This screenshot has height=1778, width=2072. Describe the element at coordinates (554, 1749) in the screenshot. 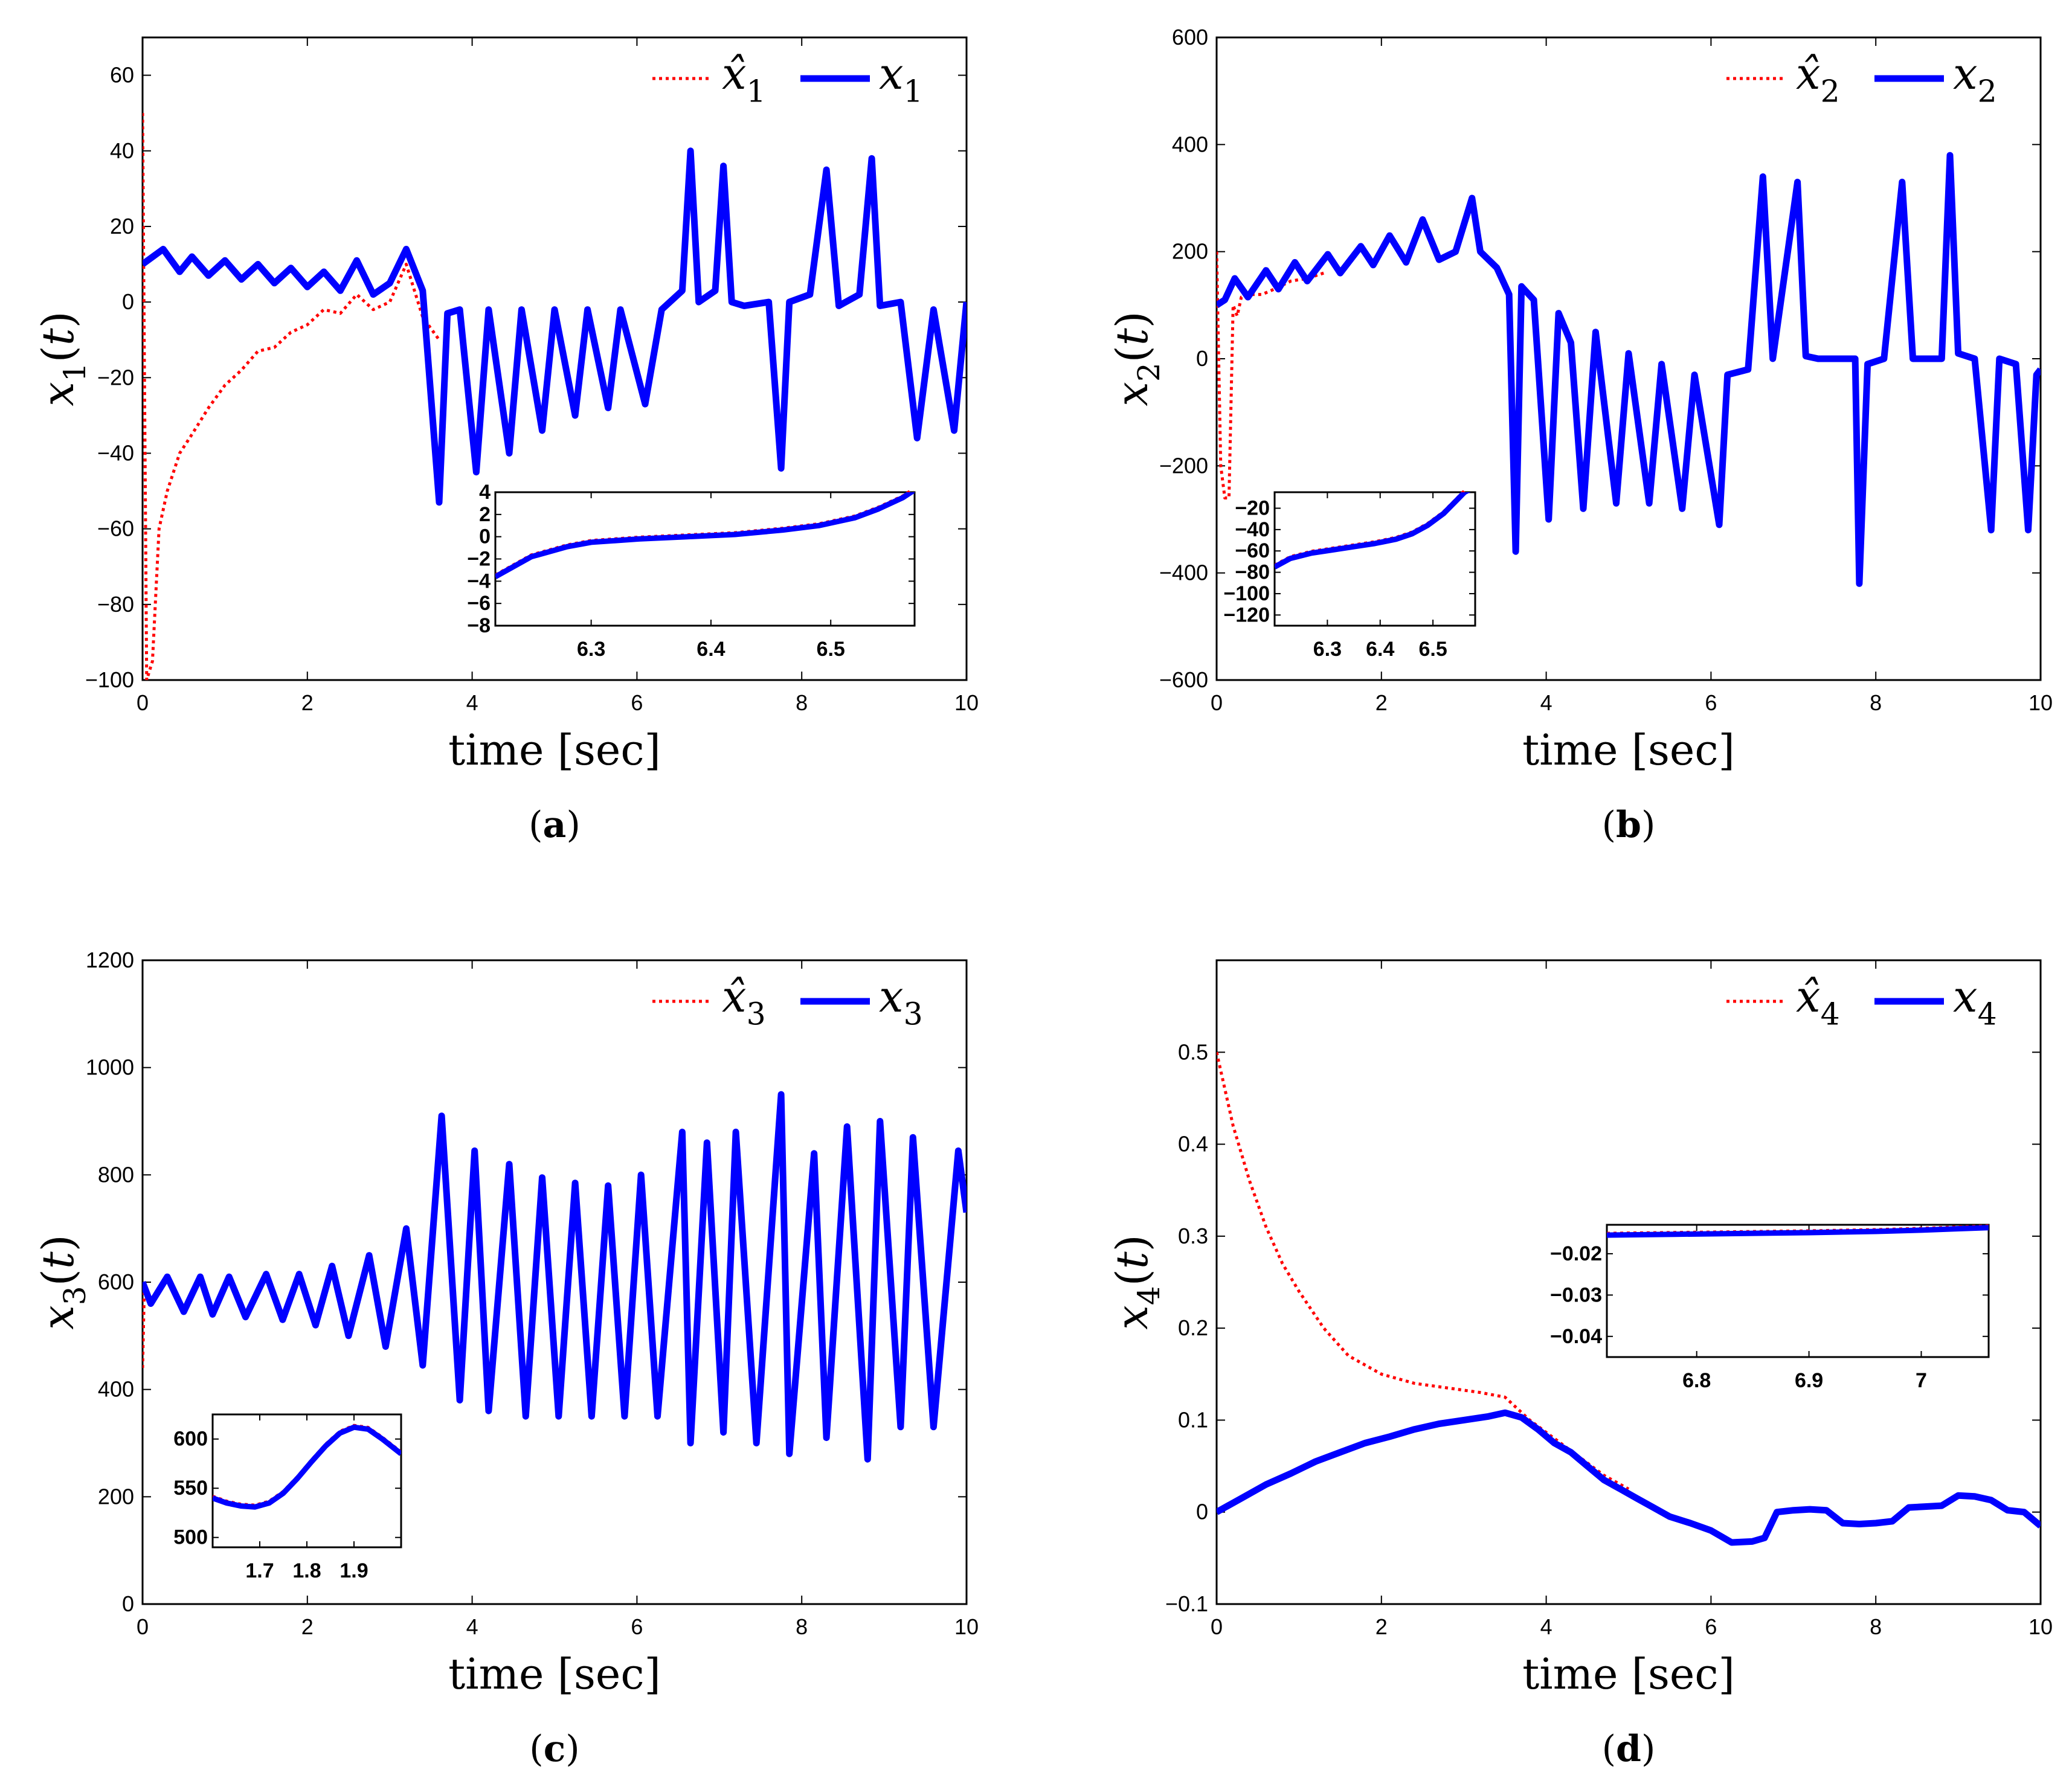

I see `panel-caption: (c)` at that location.